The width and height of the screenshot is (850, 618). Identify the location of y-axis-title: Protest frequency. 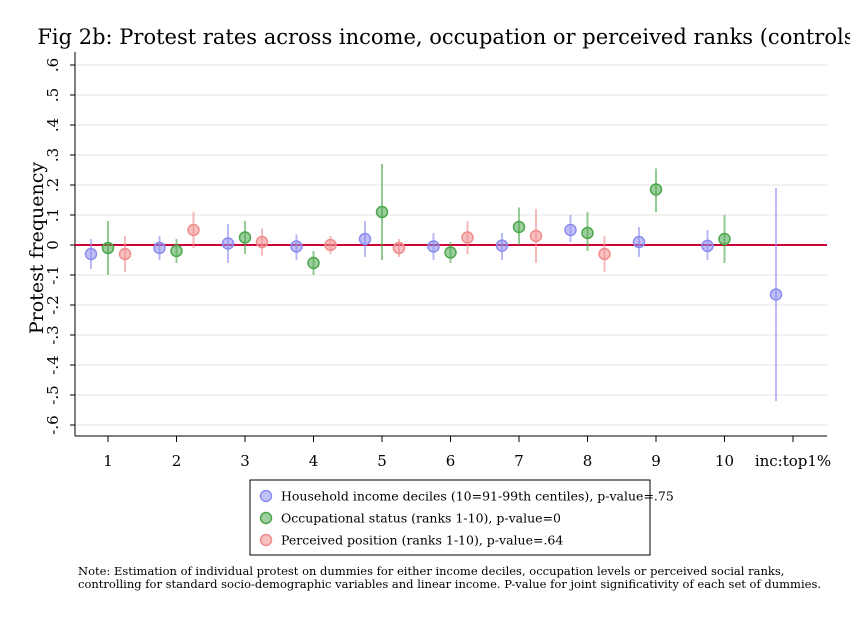
(37, 248).